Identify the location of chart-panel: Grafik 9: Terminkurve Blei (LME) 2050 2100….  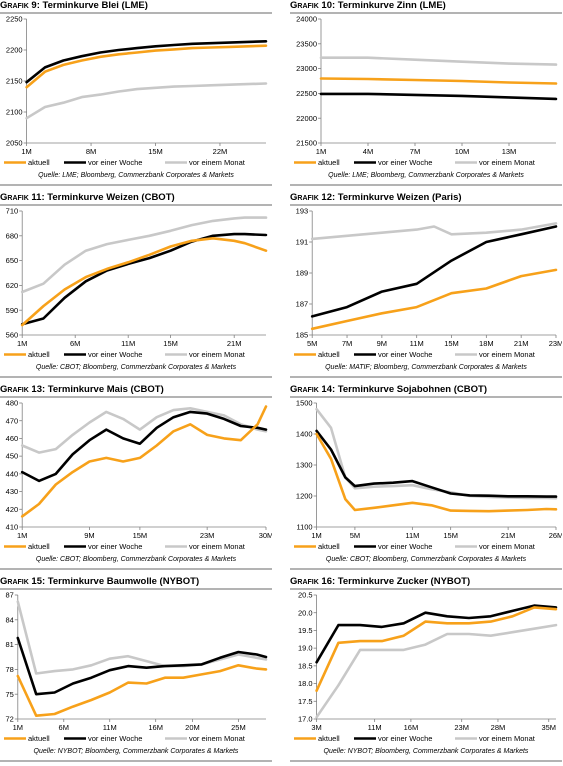
(136, 95).